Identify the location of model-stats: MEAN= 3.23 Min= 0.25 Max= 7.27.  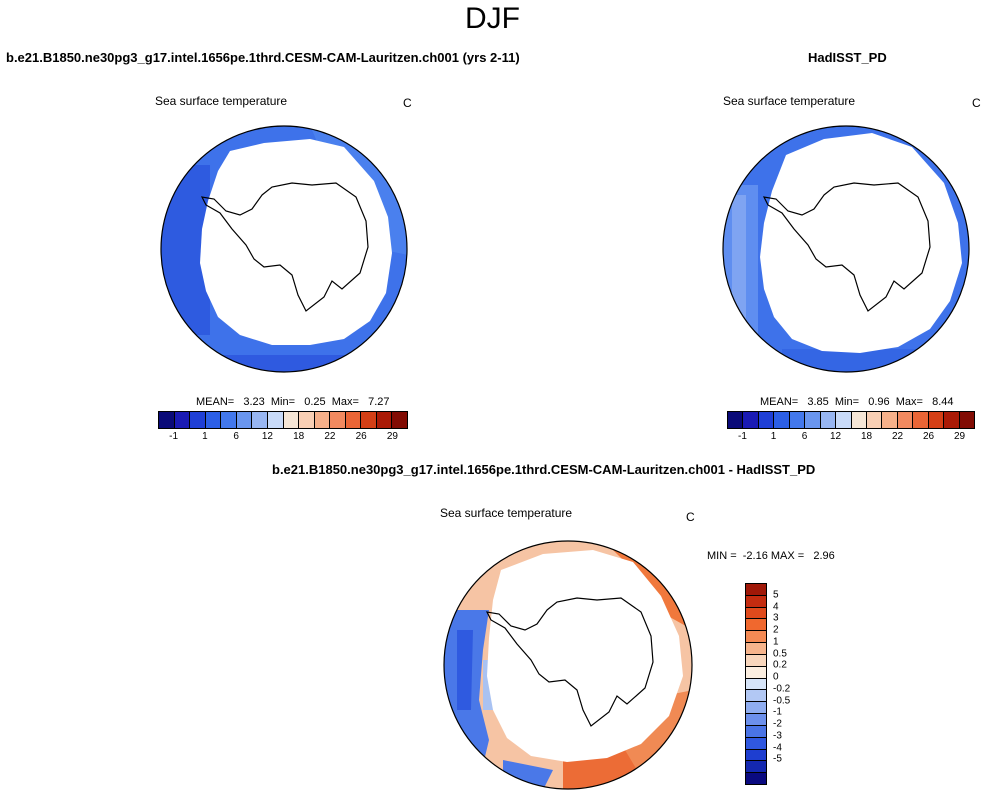
(293, 402).